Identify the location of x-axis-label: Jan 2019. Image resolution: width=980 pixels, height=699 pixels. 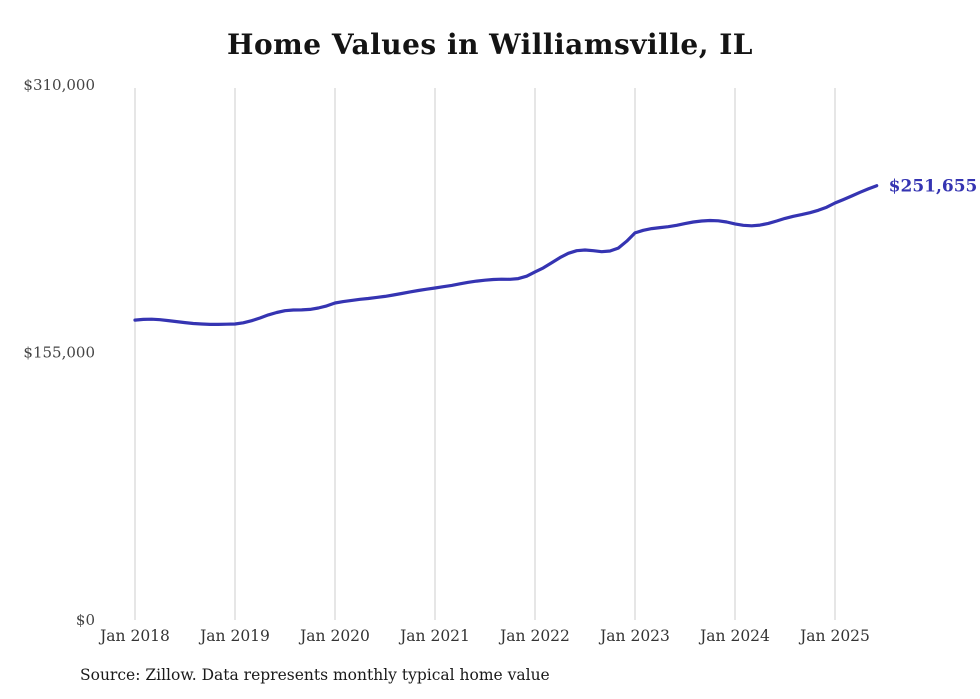
(234, 636).